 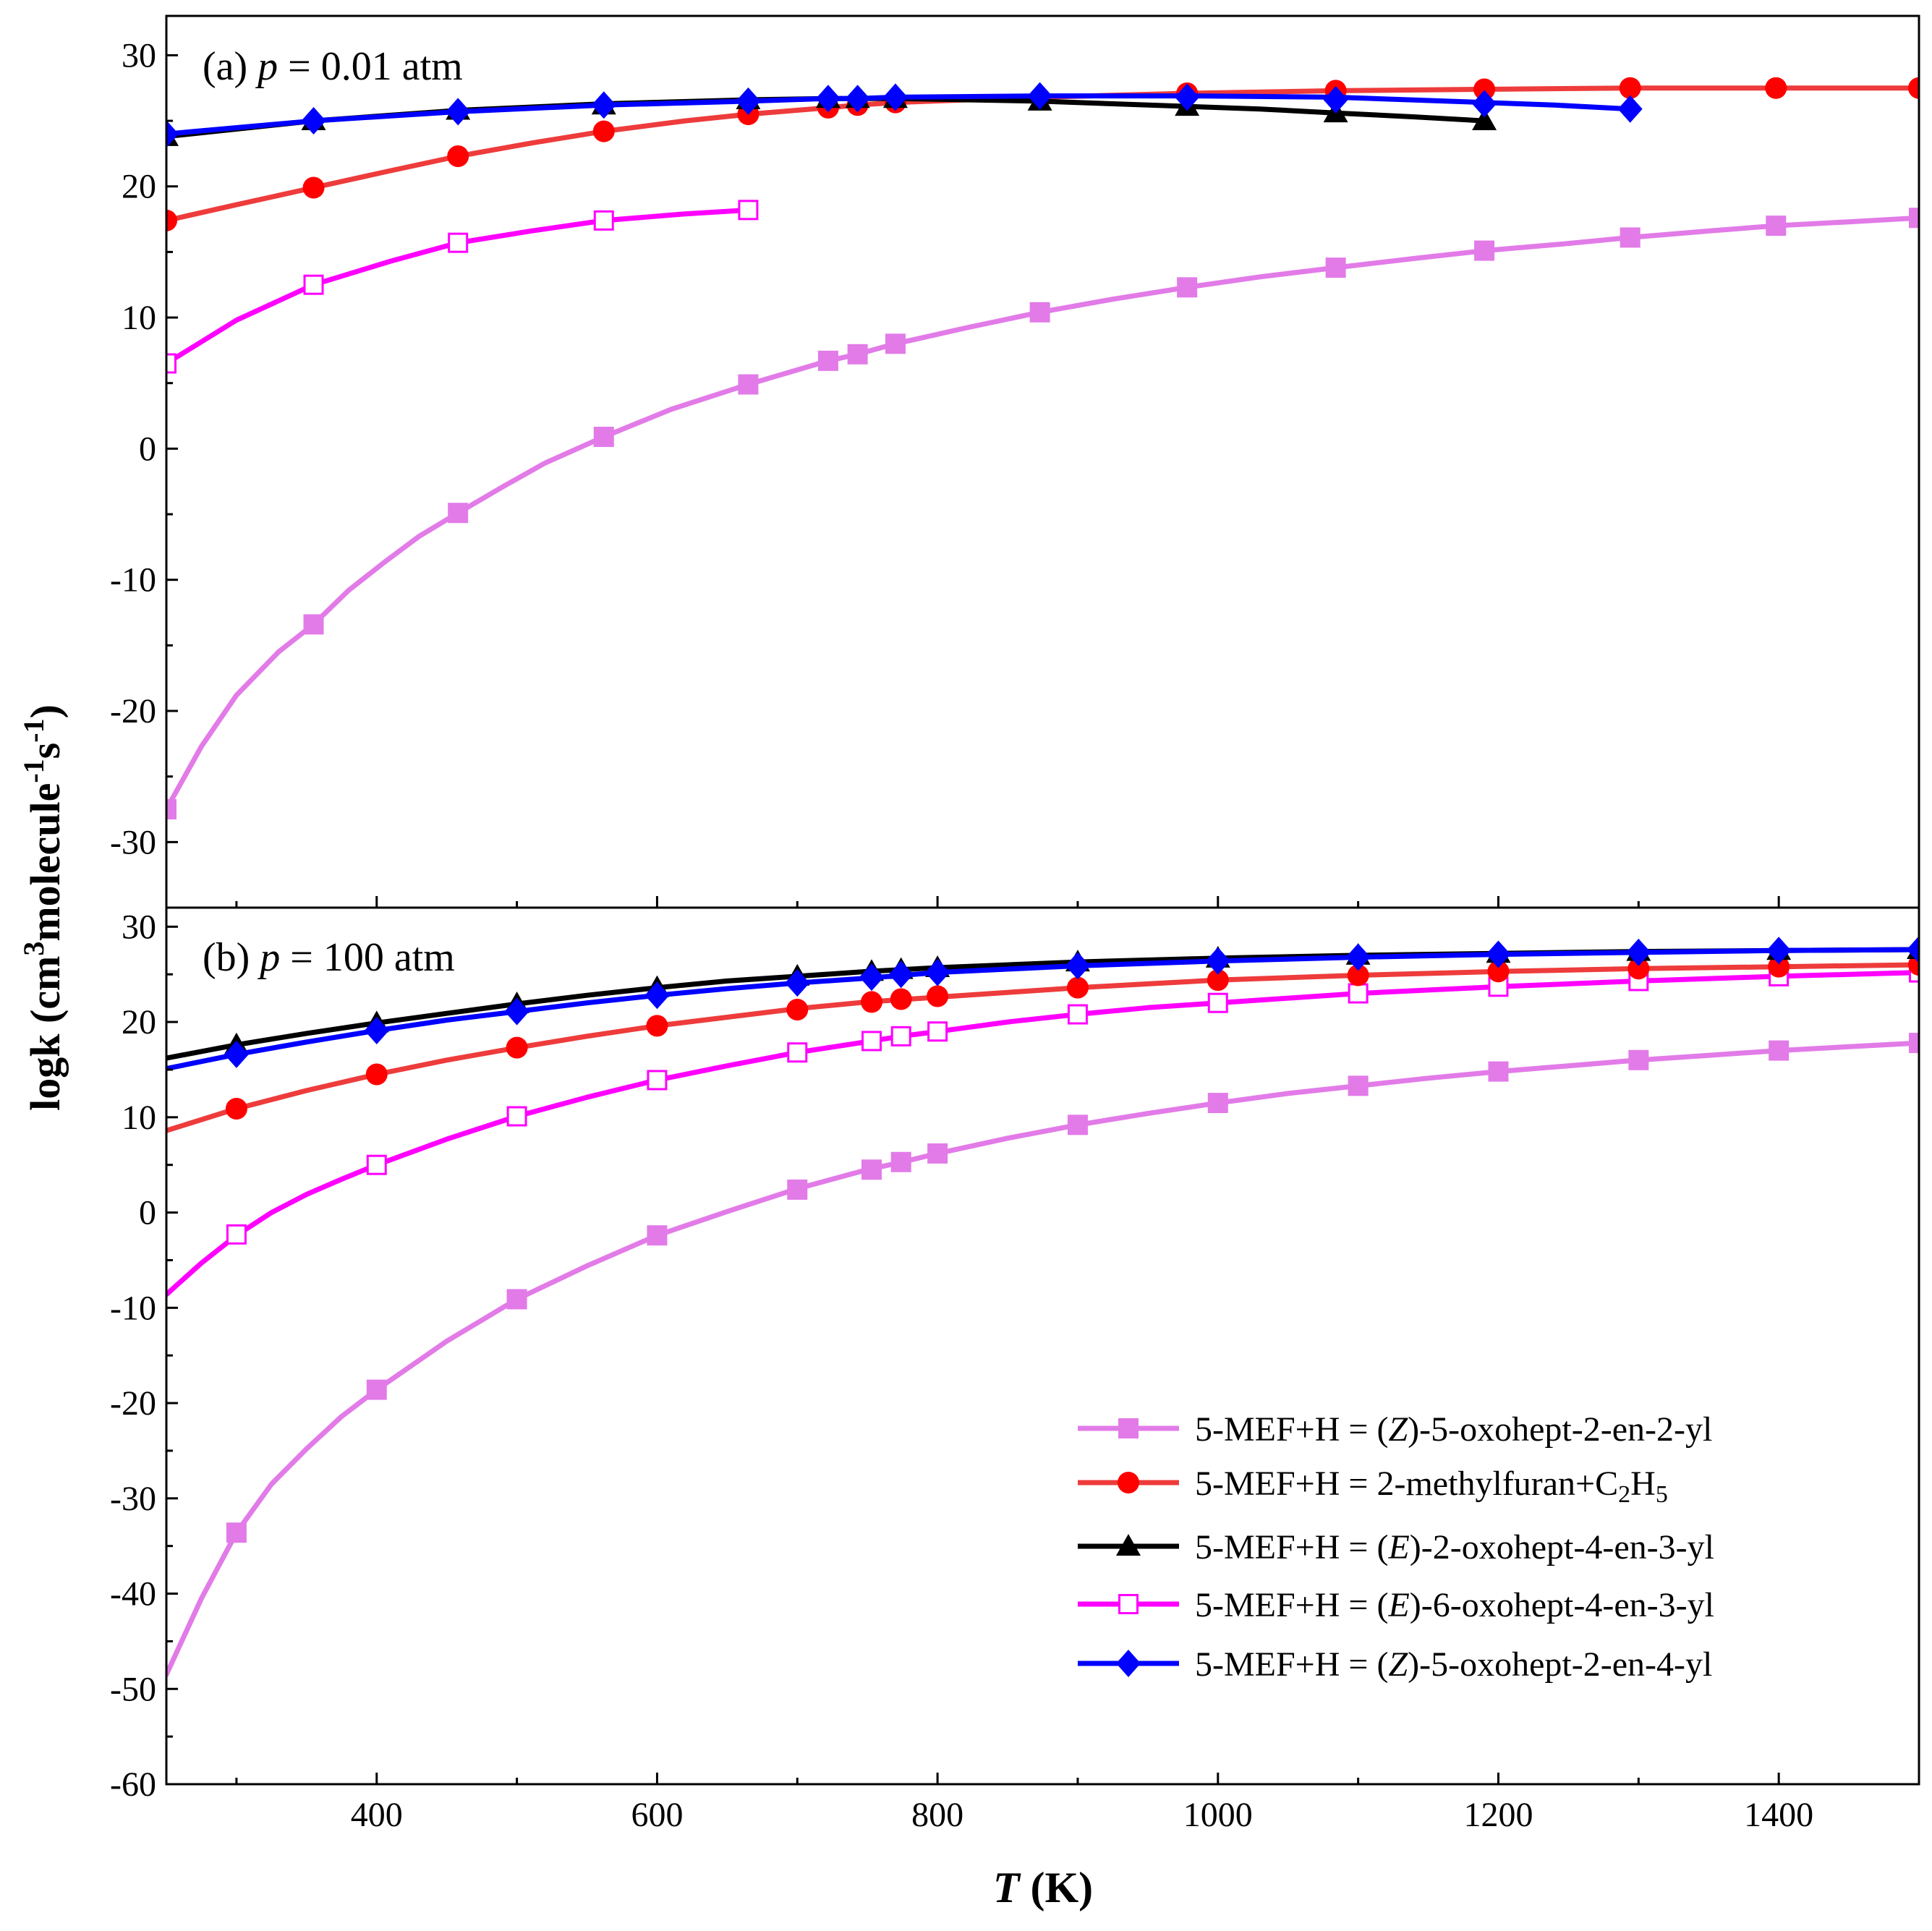 I want to click on y-tick-label: -60, so click(x=133, y=1784).